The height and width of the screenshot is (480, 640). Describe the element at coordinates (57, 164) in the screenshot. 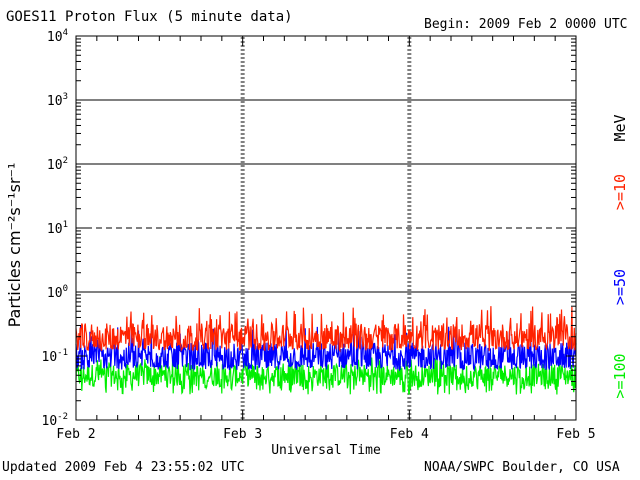

I see `y-tick-label: 10²` at that location.